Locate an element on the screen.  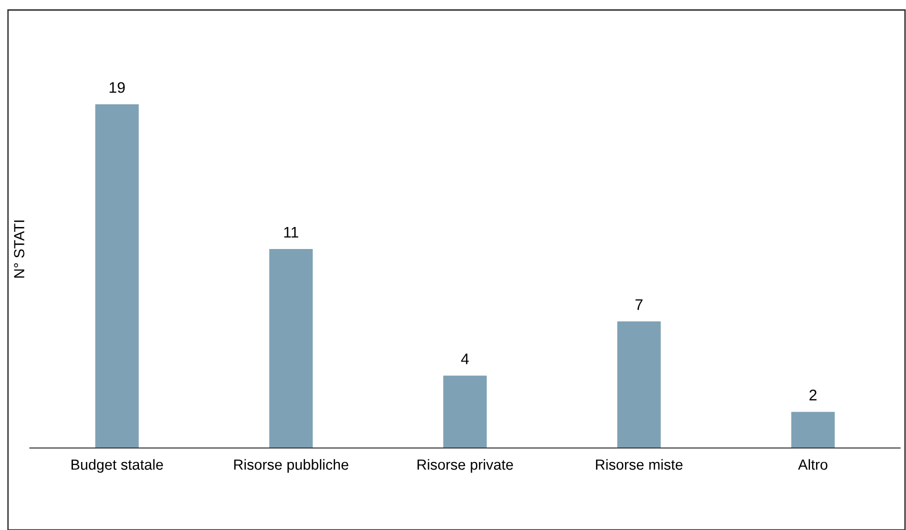
data-label: 4 is located at coordinates (465, 359).